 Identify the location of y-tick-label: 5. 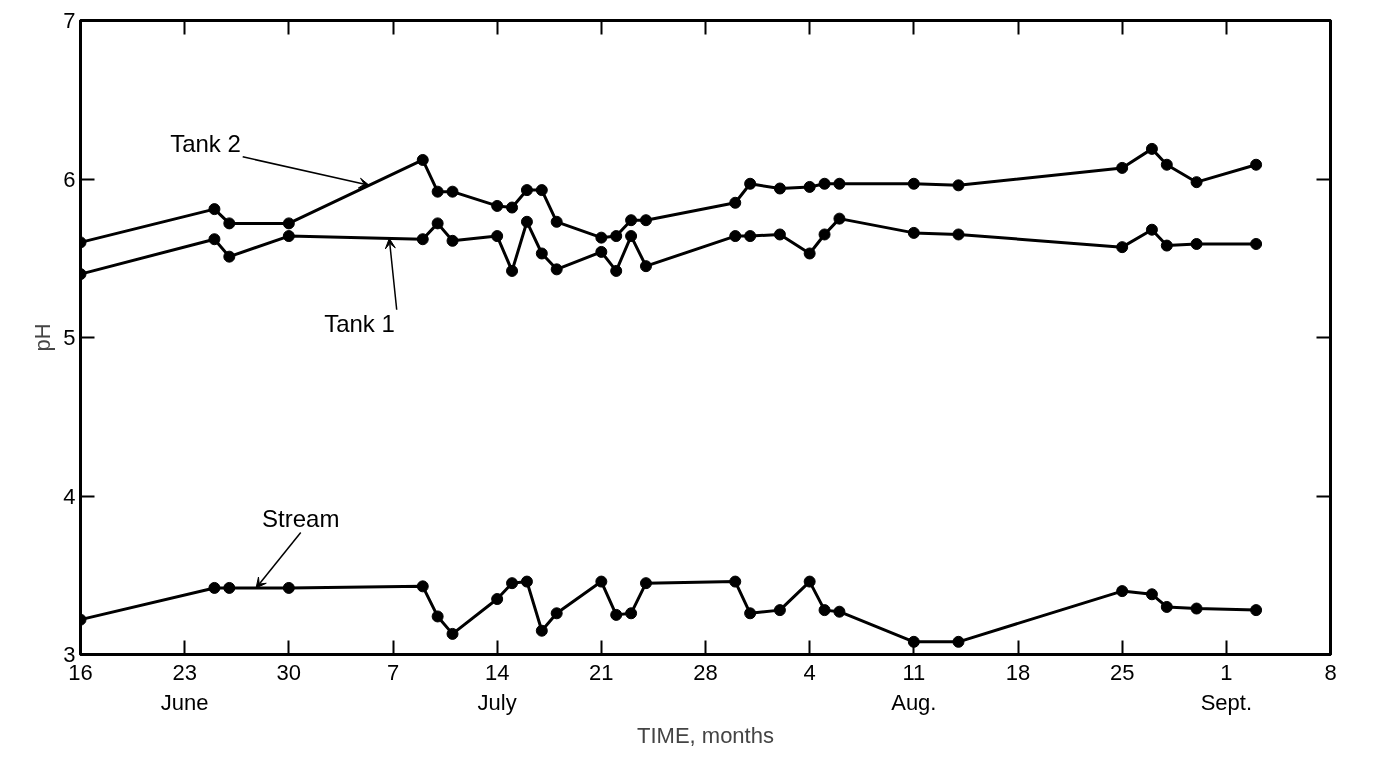
(69, 337).